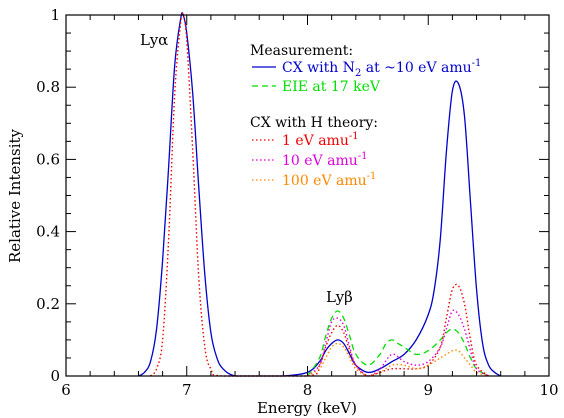  I want to click on legend-label-100ev: 100 eV amu-1, so click(329, 180).